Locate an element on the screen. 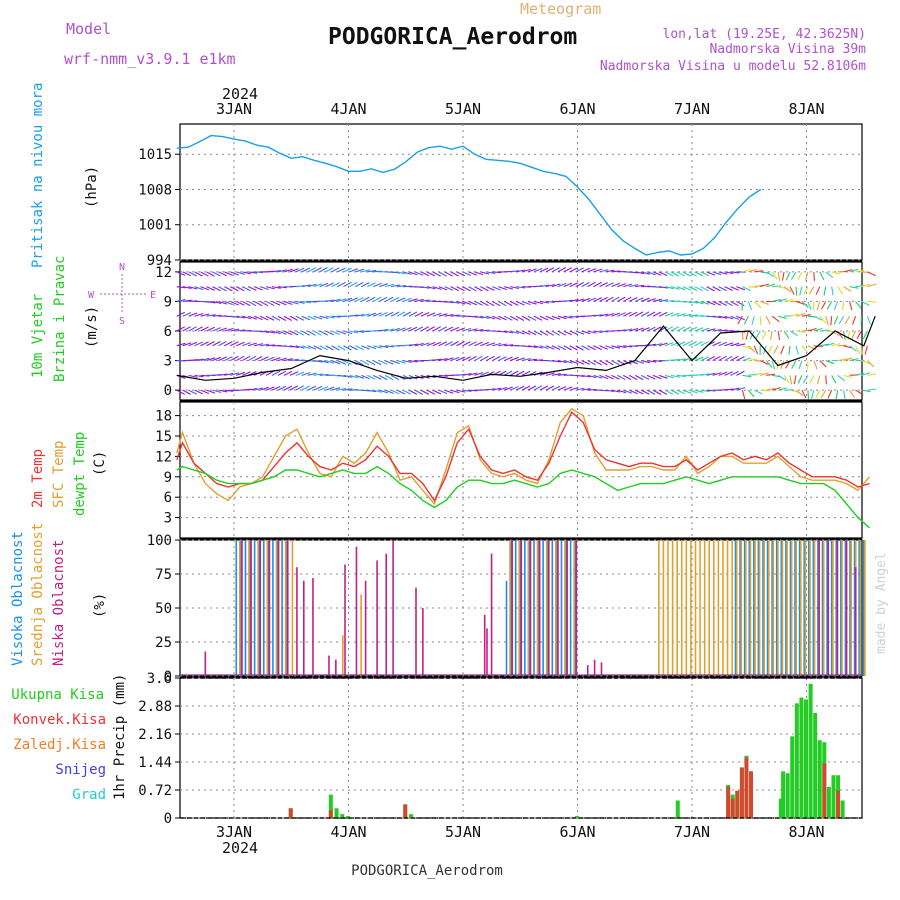 The height and width of the screenshot is (900, 900). wind-speed-line is located at coordinates (526, 348).